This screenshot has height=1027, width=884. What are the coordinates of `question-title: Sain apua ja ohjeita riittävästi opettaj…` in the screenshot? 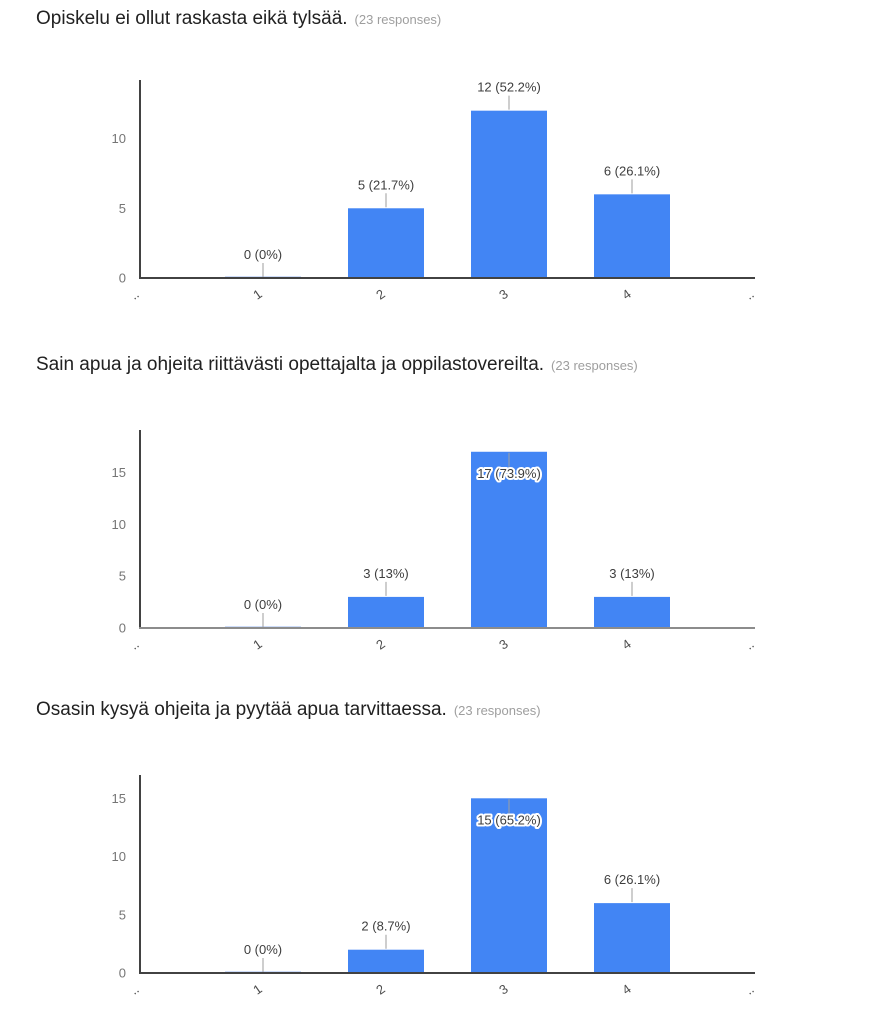 It's located at (290, 364).